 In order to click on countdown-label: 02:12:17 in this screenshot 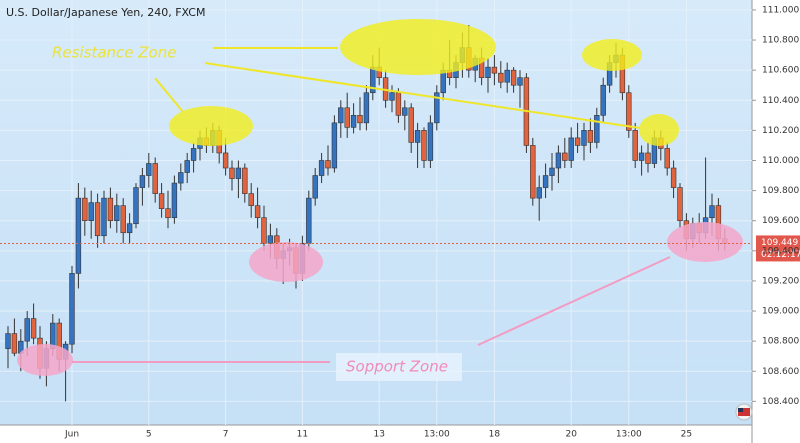, I will do `click(780, 255)`.